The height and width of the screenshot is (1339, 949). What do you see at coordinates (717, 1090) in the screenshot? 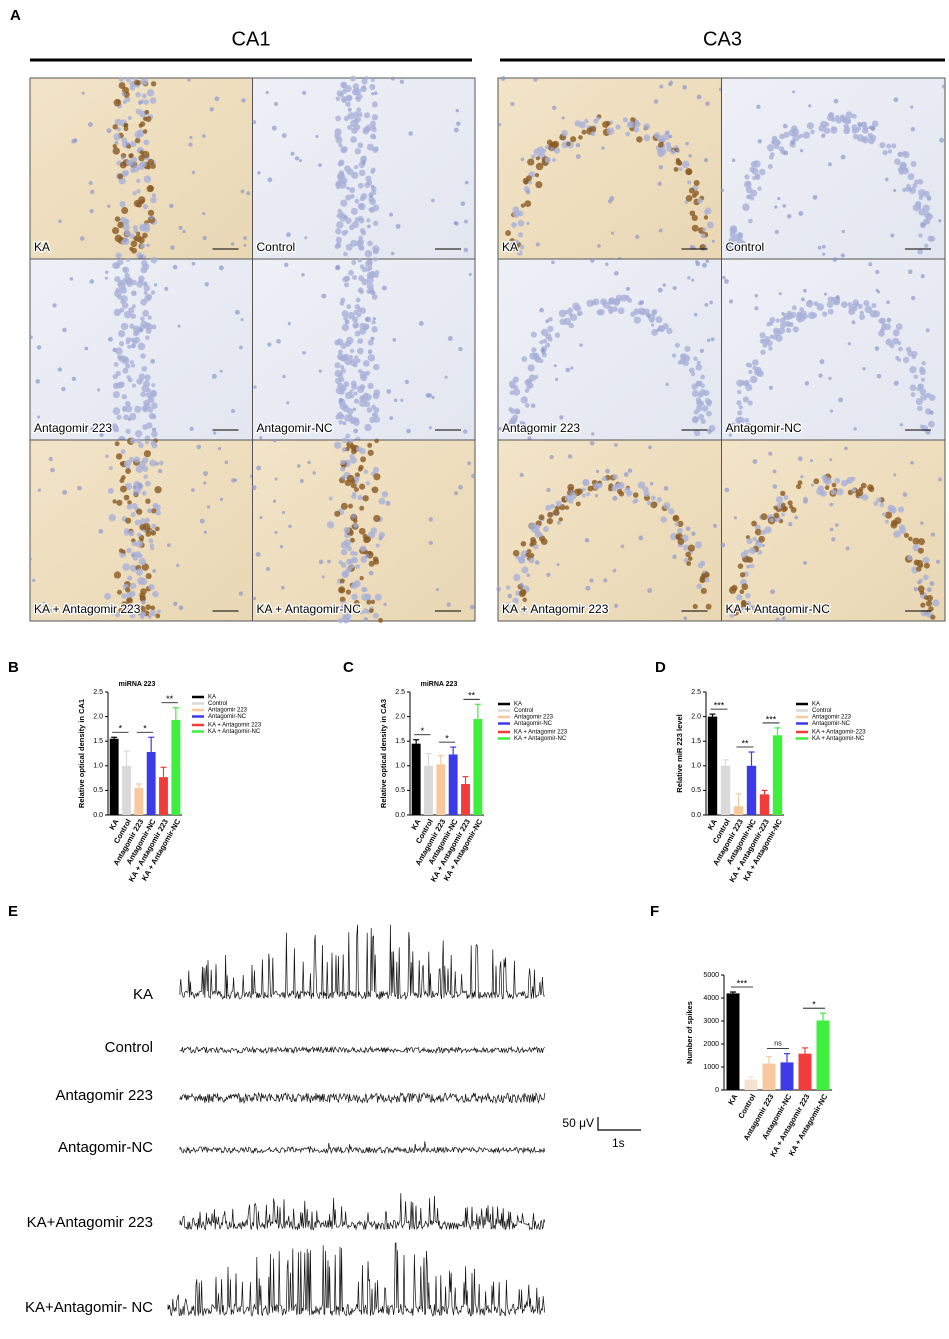
I see `y-tick-label: 0` at bounding box center [717, 1090].